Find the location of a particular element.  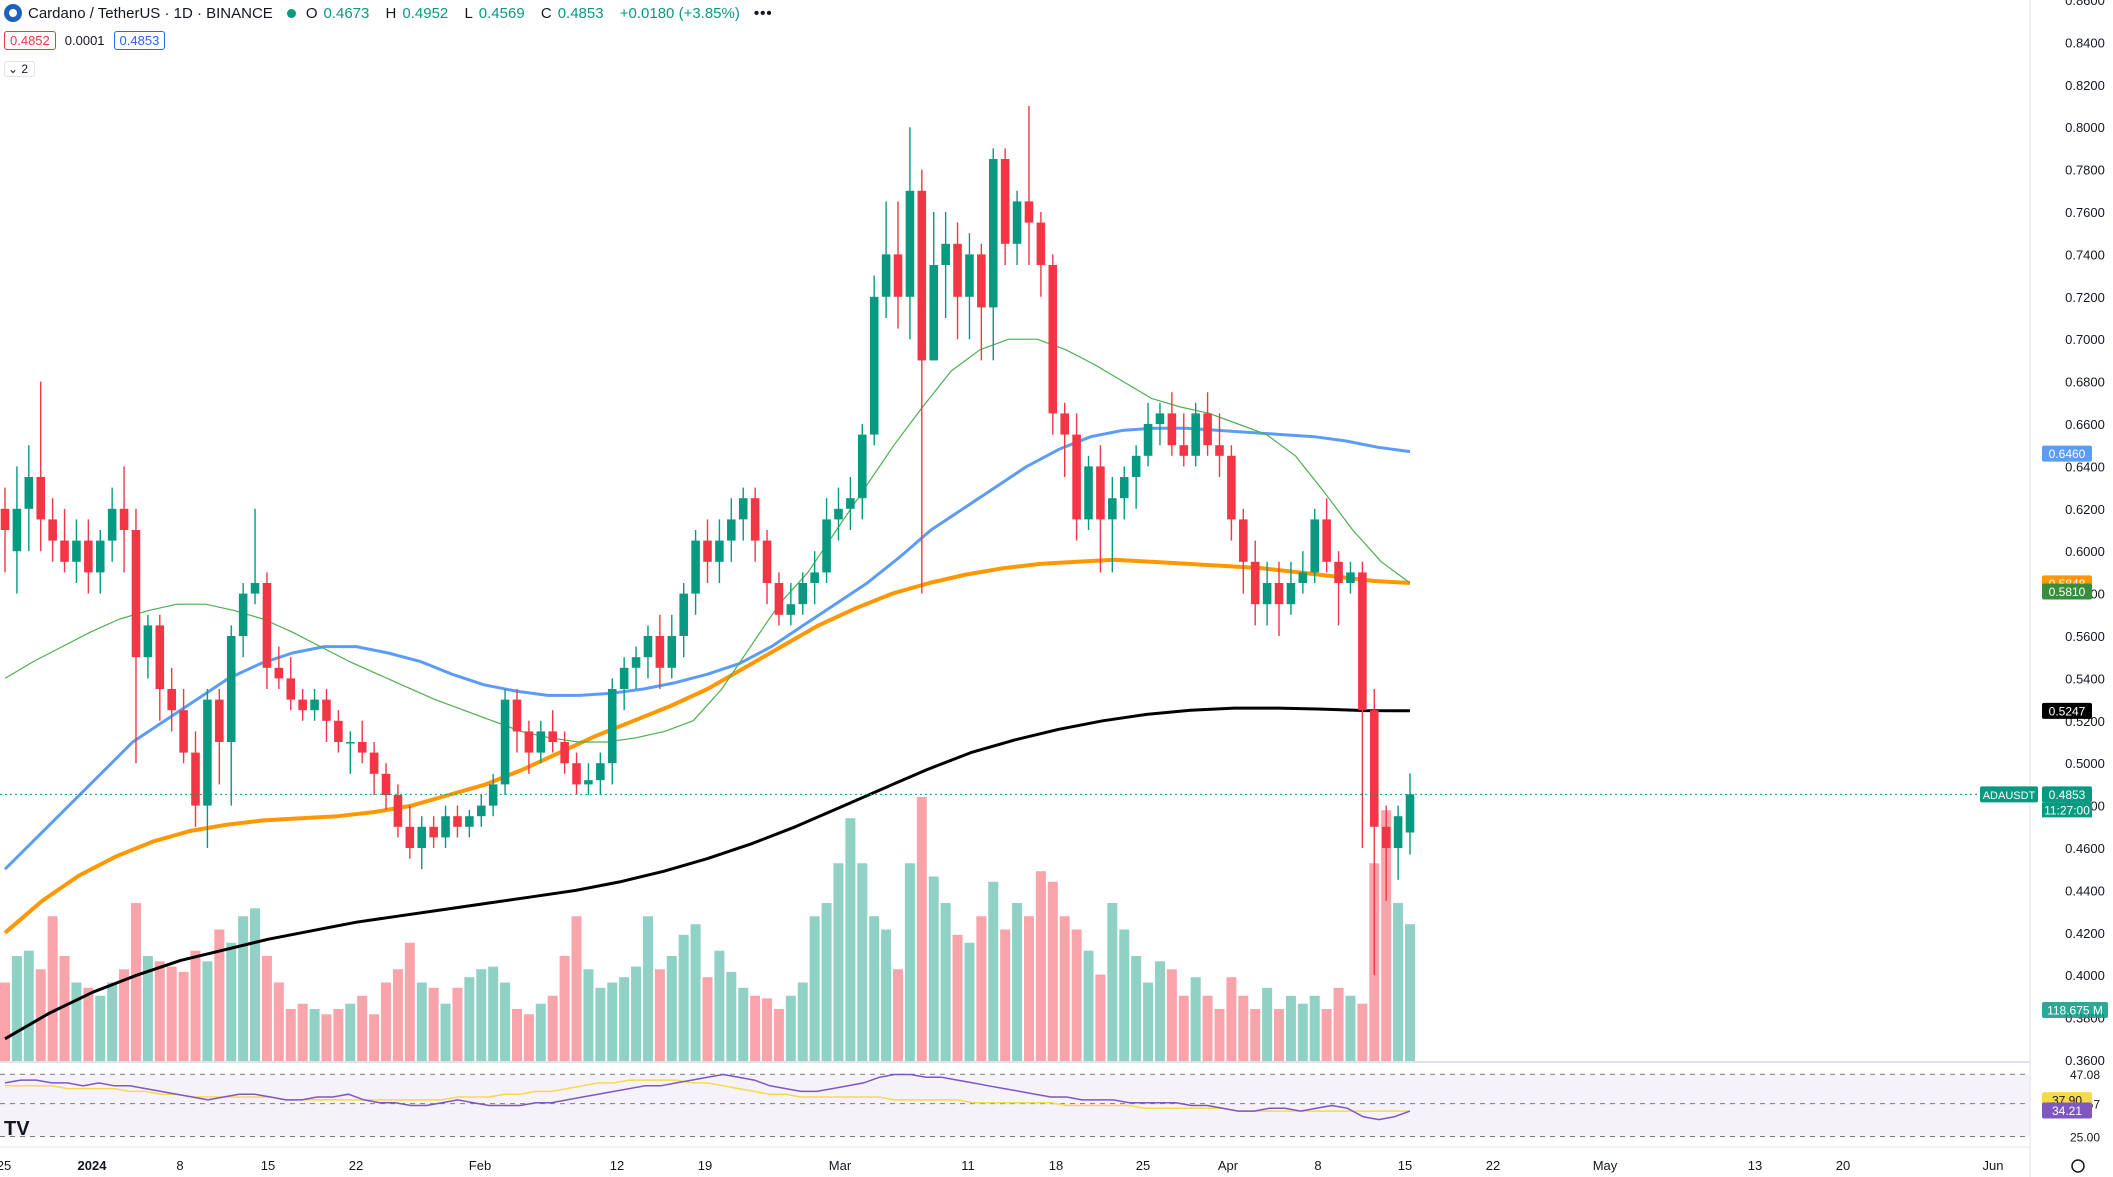

price-badge-bg is located at coordinates (2067, 710).